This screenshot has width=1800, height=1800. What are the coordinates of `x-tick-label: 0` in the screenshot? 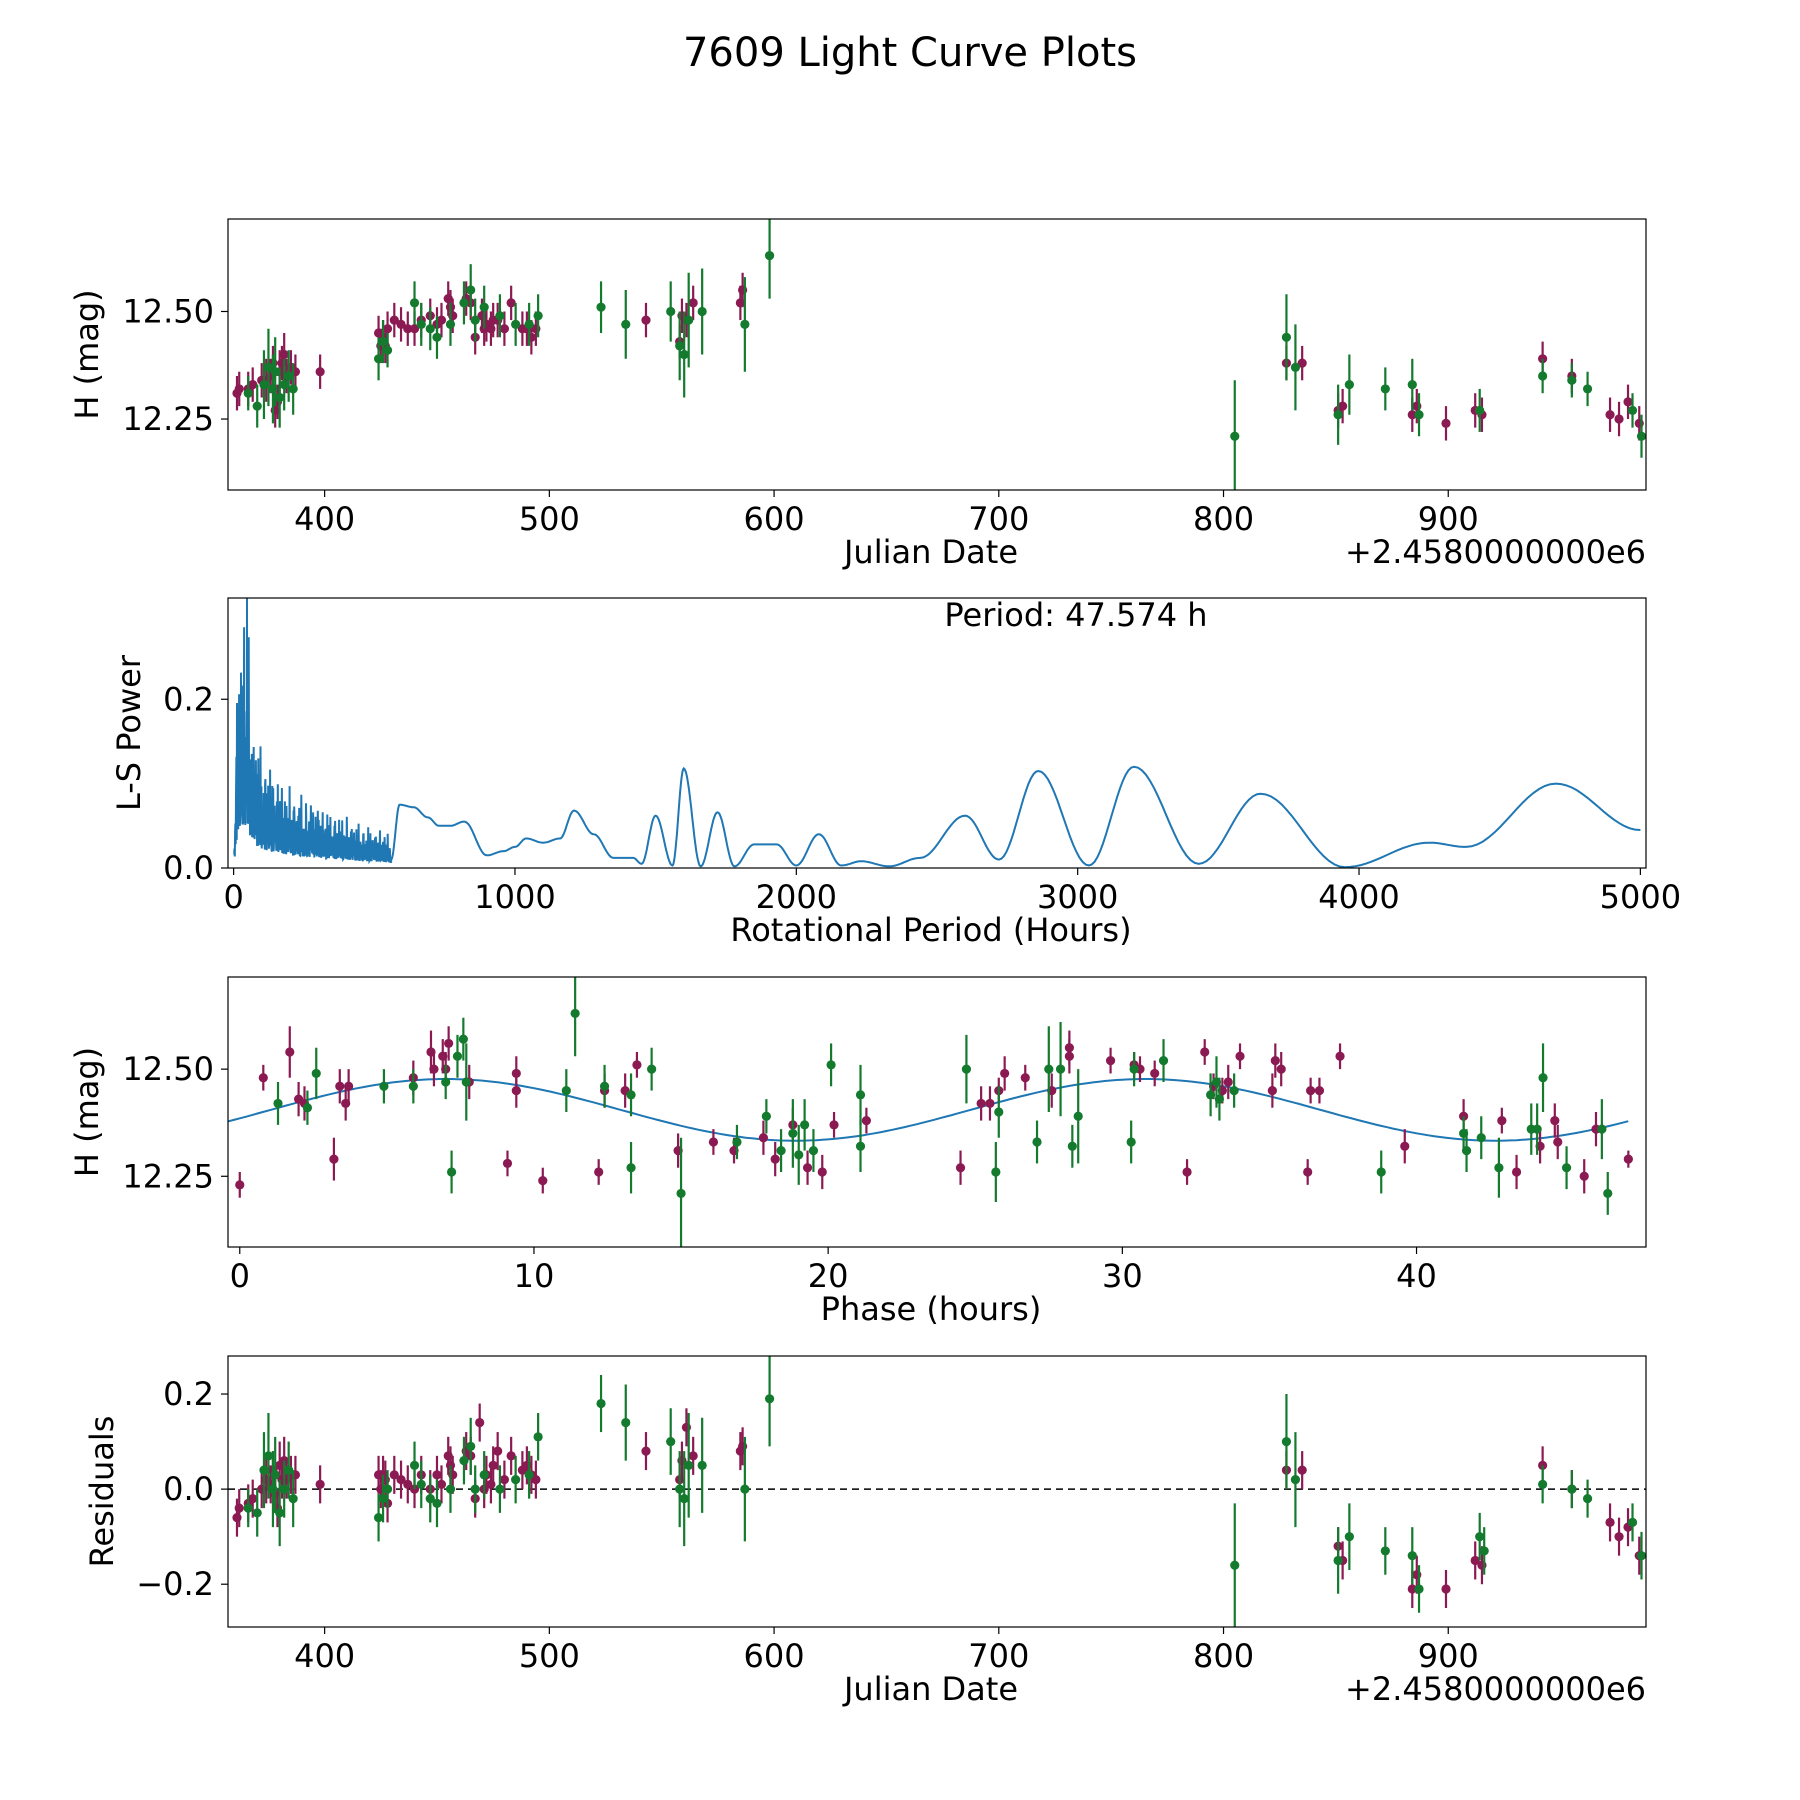 It's located at (240, 1276).